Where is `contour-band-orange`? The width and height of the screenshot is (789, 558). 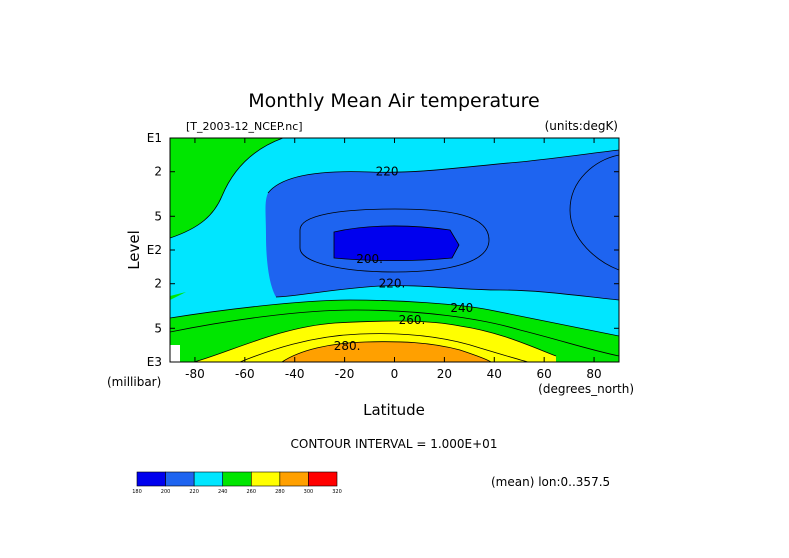 contour-band-orange is located at coordinates (386, 351).